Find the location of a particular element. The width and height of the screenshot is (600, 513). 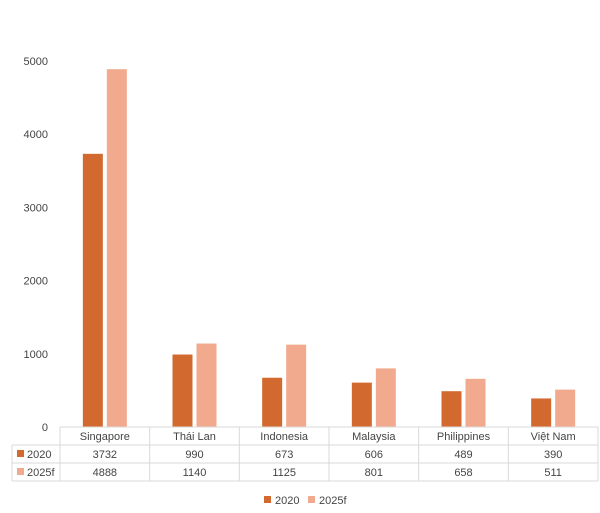

data-label: 990 is located at coordinates (194, 455).